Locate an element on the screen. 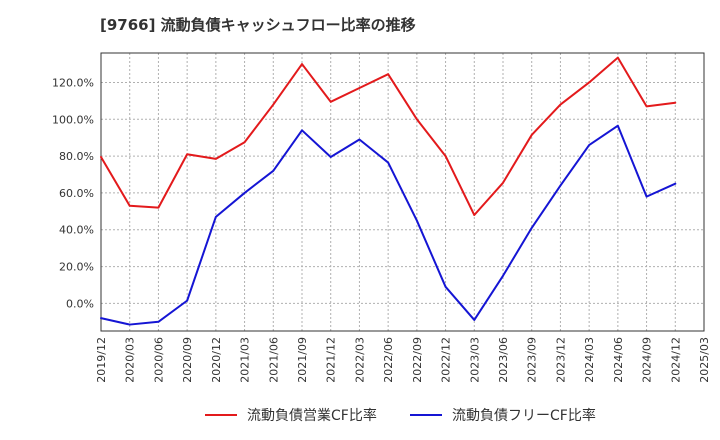  x-tick-label: 2024/06 is located at coordinates (618, 360).